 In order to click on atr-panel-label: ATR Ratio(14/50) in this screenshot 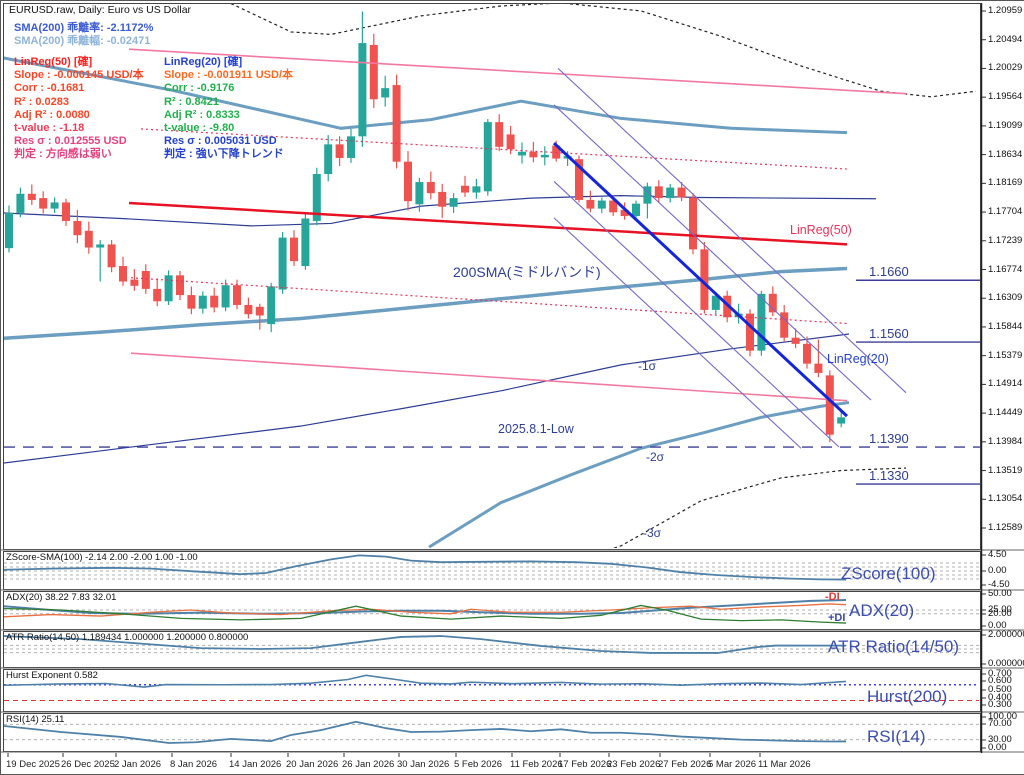, I will do `click(894, 646)`.